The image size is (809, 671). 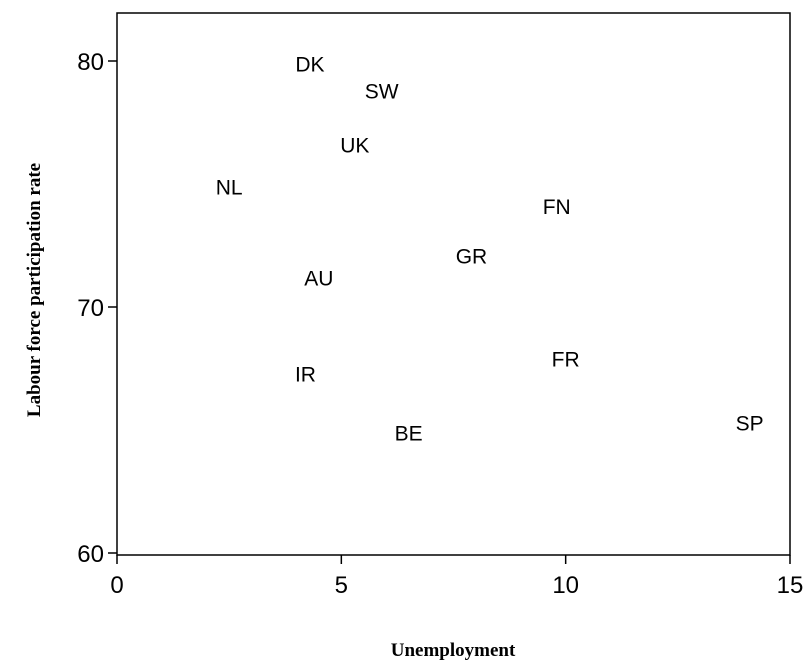 I want to click on data-point-label: BE, so click(x=409, y=433).